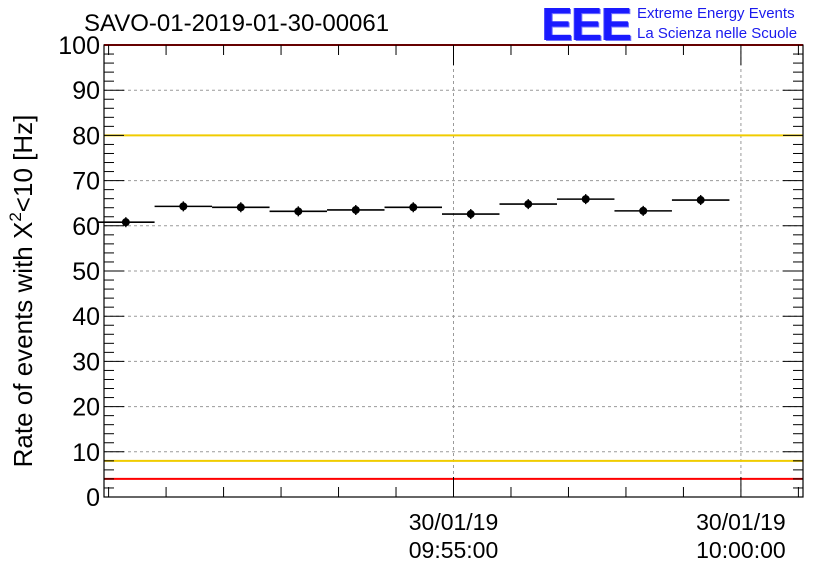 The width and height of the screenshot is (836, 572). What do you see at coordinates (717, 33) in the screenshot?
I see `logo-line-subtitle: La Scienza nelle Scuole` at bounding box center [717, 33].